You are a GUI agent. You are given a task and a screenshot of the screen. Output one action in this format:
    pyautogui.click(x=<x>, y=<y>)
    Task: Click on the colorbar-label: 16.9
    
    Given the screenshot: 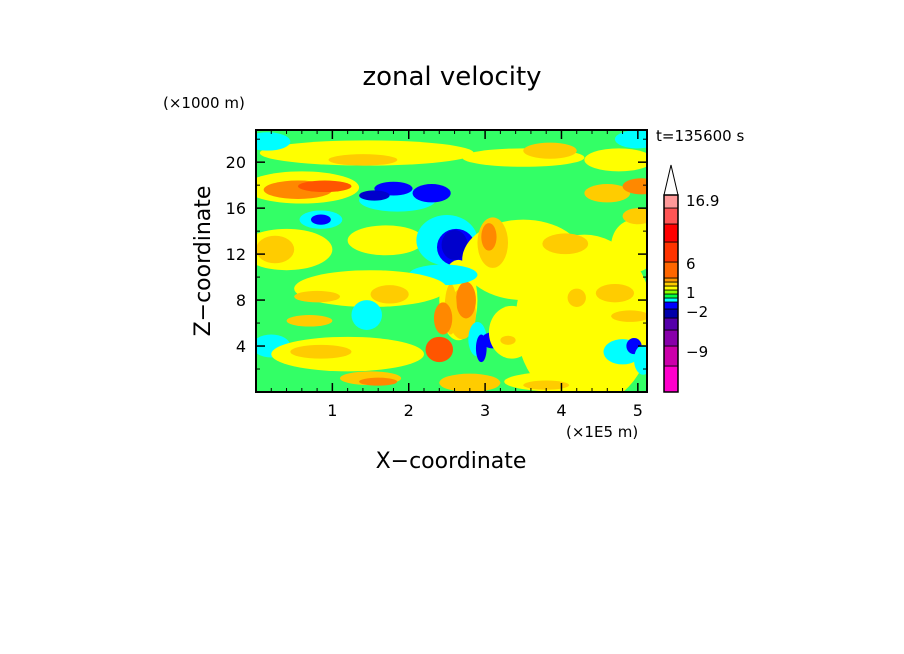 What is the action you would take?
    pyautogui.click(x=702, y=201)
    